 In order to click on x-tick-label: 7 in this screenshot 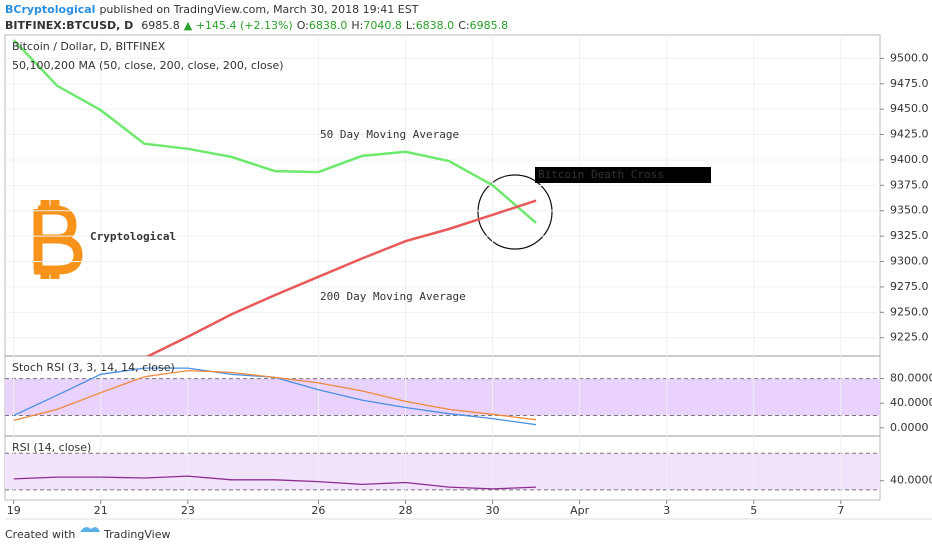, I will do `click(840, 510)`.